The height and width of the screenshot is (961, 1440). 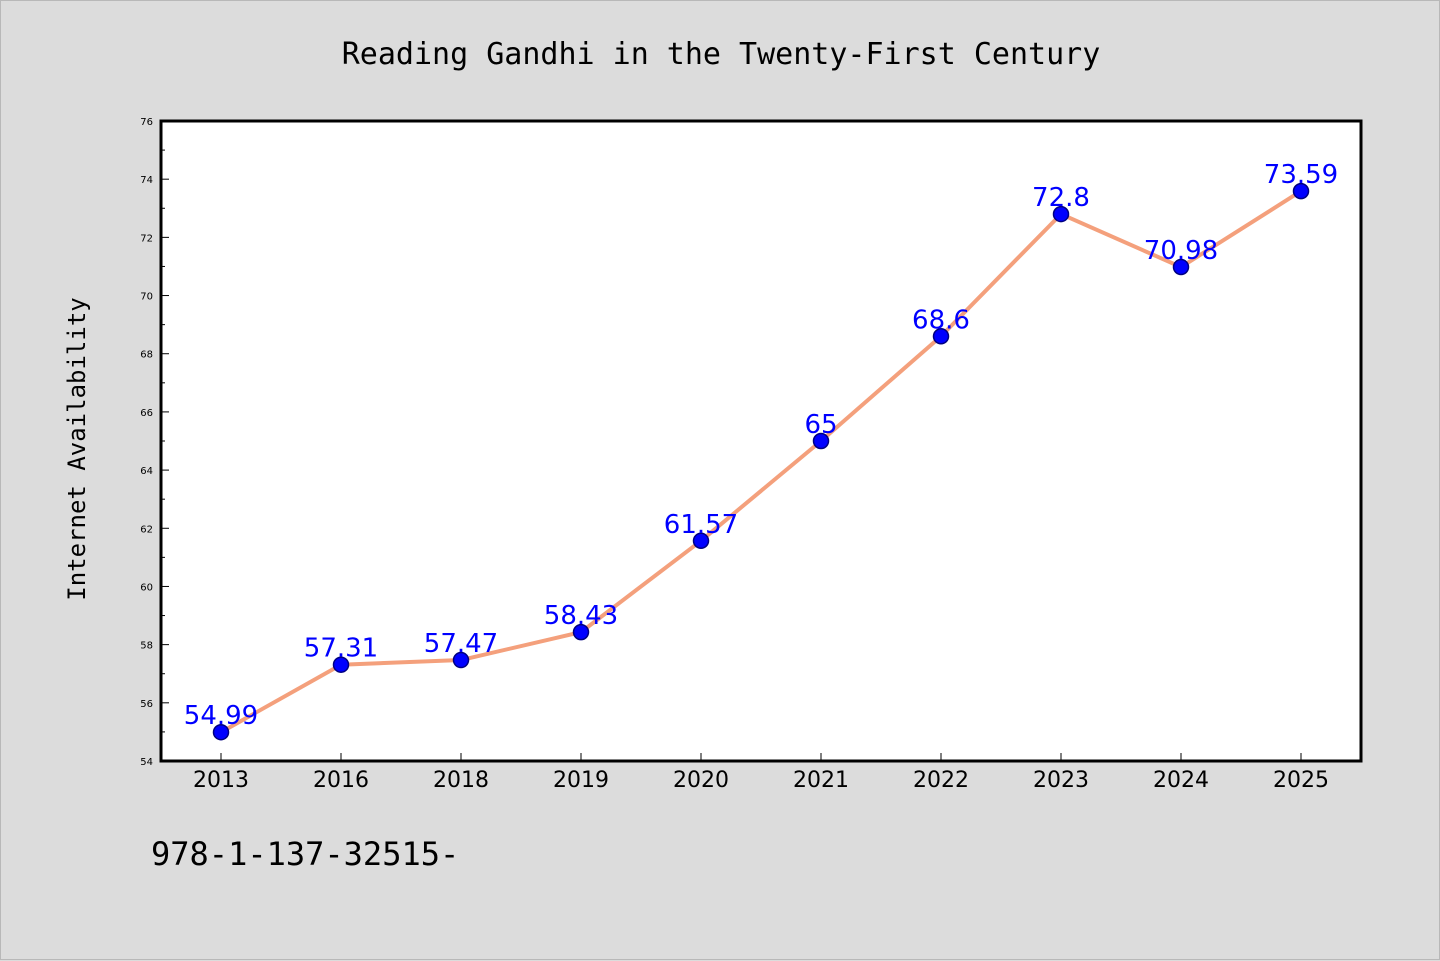 What do you see at coordinates (1301, 175) in the screenshot?
I see `data-label: 73.59` at bounding box center [1301, 175].